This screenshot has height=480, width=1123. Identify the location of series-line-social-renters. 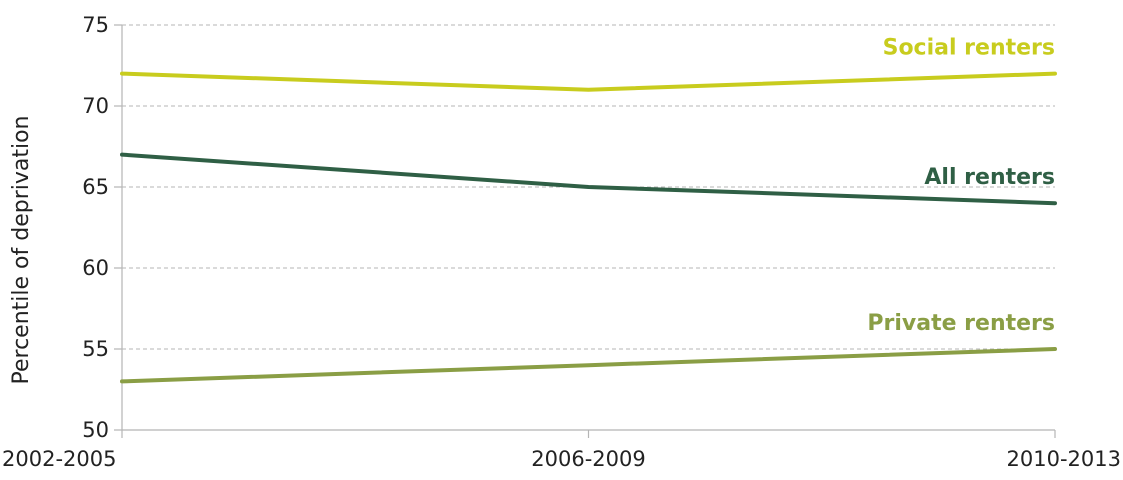
(588, 81).